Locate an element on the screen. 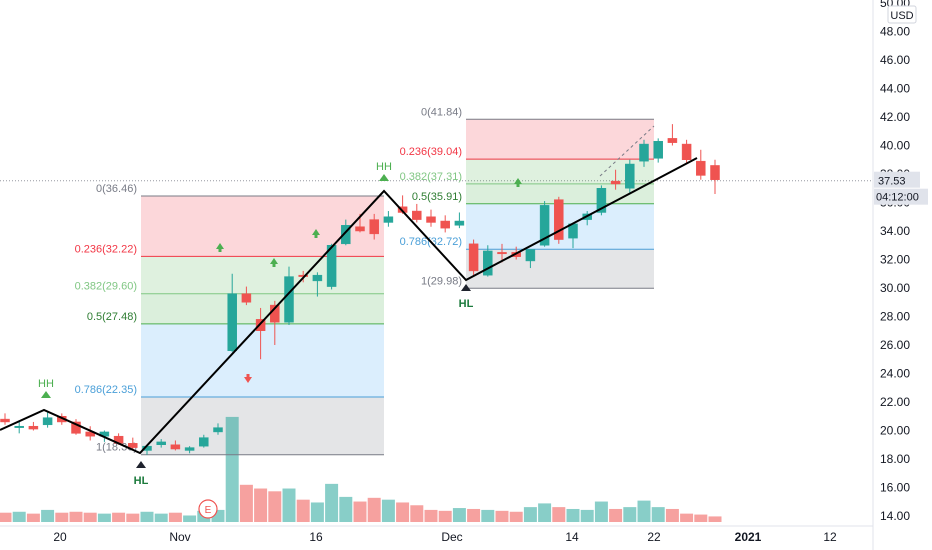 The width and height of the screenshot is (932, 550). time-tick-label: 22 is located at coordinates (654, 537).